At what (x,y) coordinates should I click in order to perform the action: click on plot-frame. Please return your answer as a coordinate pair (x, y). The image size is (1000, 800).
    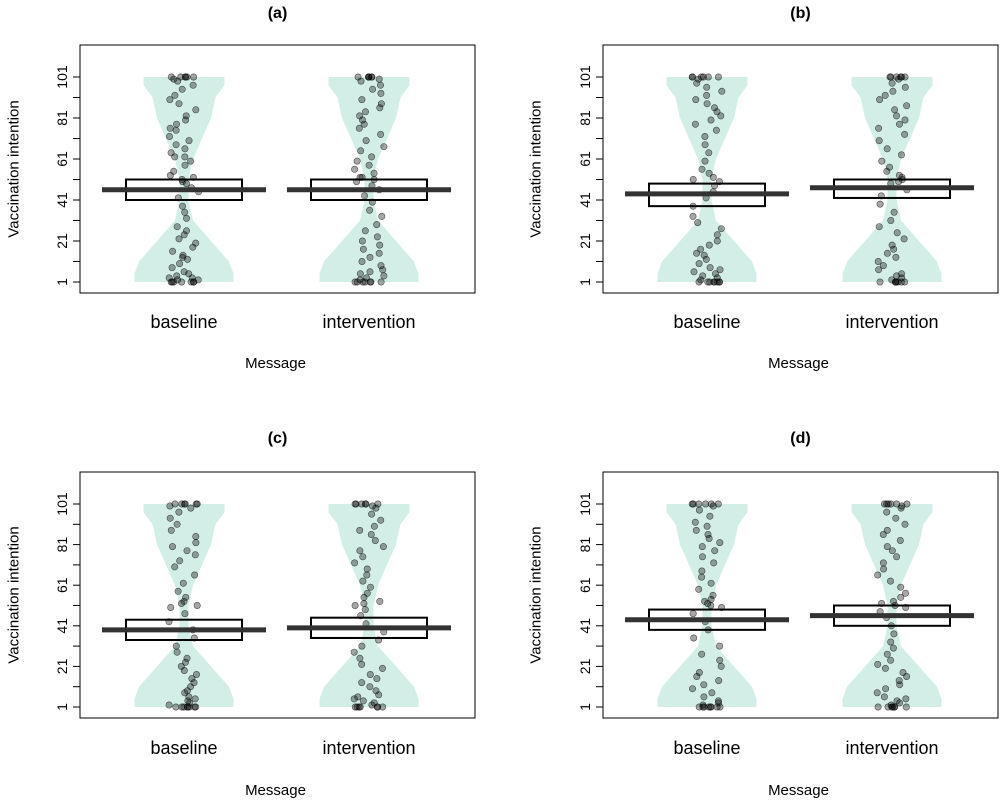
    Looking at the image, I should click on (800, 595).